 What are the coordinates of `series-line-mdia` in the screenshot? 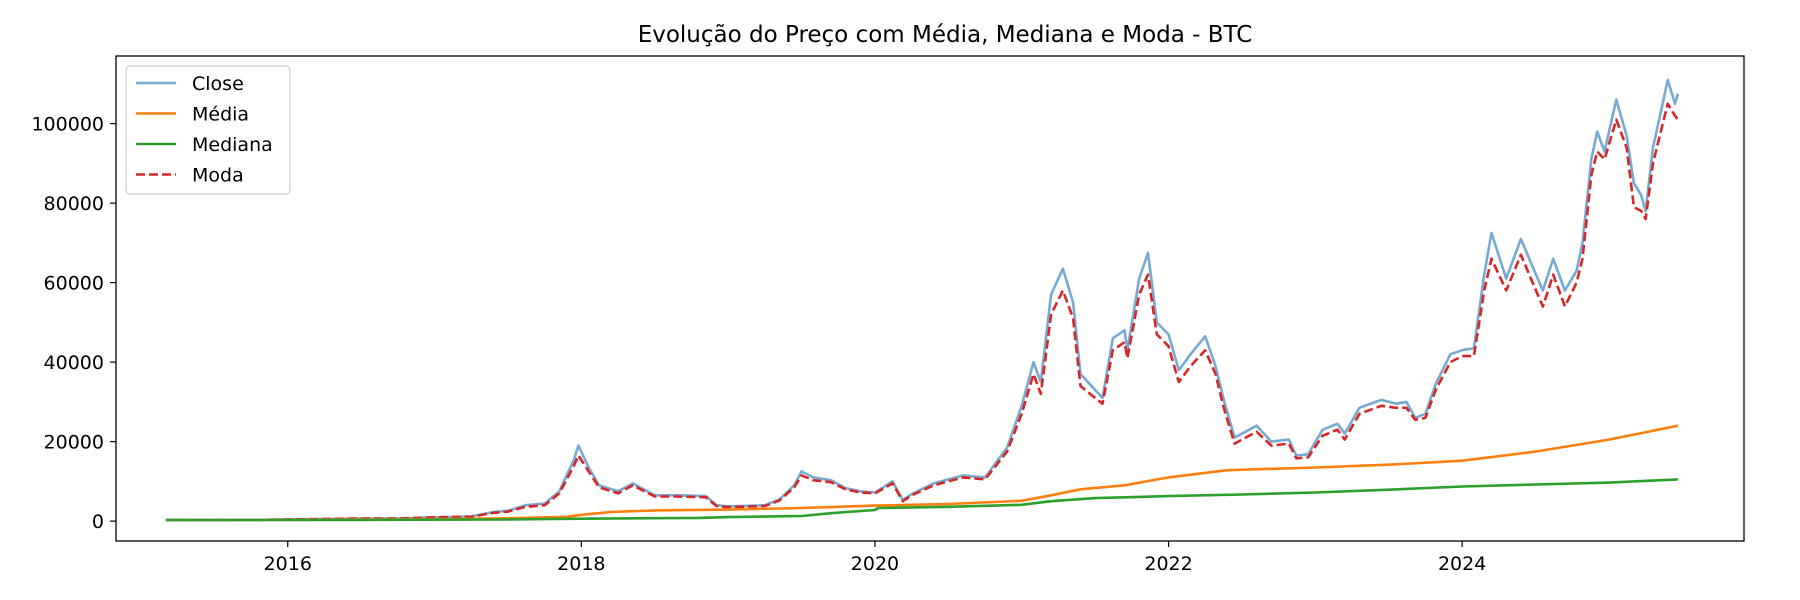 It's located at (922, 473).